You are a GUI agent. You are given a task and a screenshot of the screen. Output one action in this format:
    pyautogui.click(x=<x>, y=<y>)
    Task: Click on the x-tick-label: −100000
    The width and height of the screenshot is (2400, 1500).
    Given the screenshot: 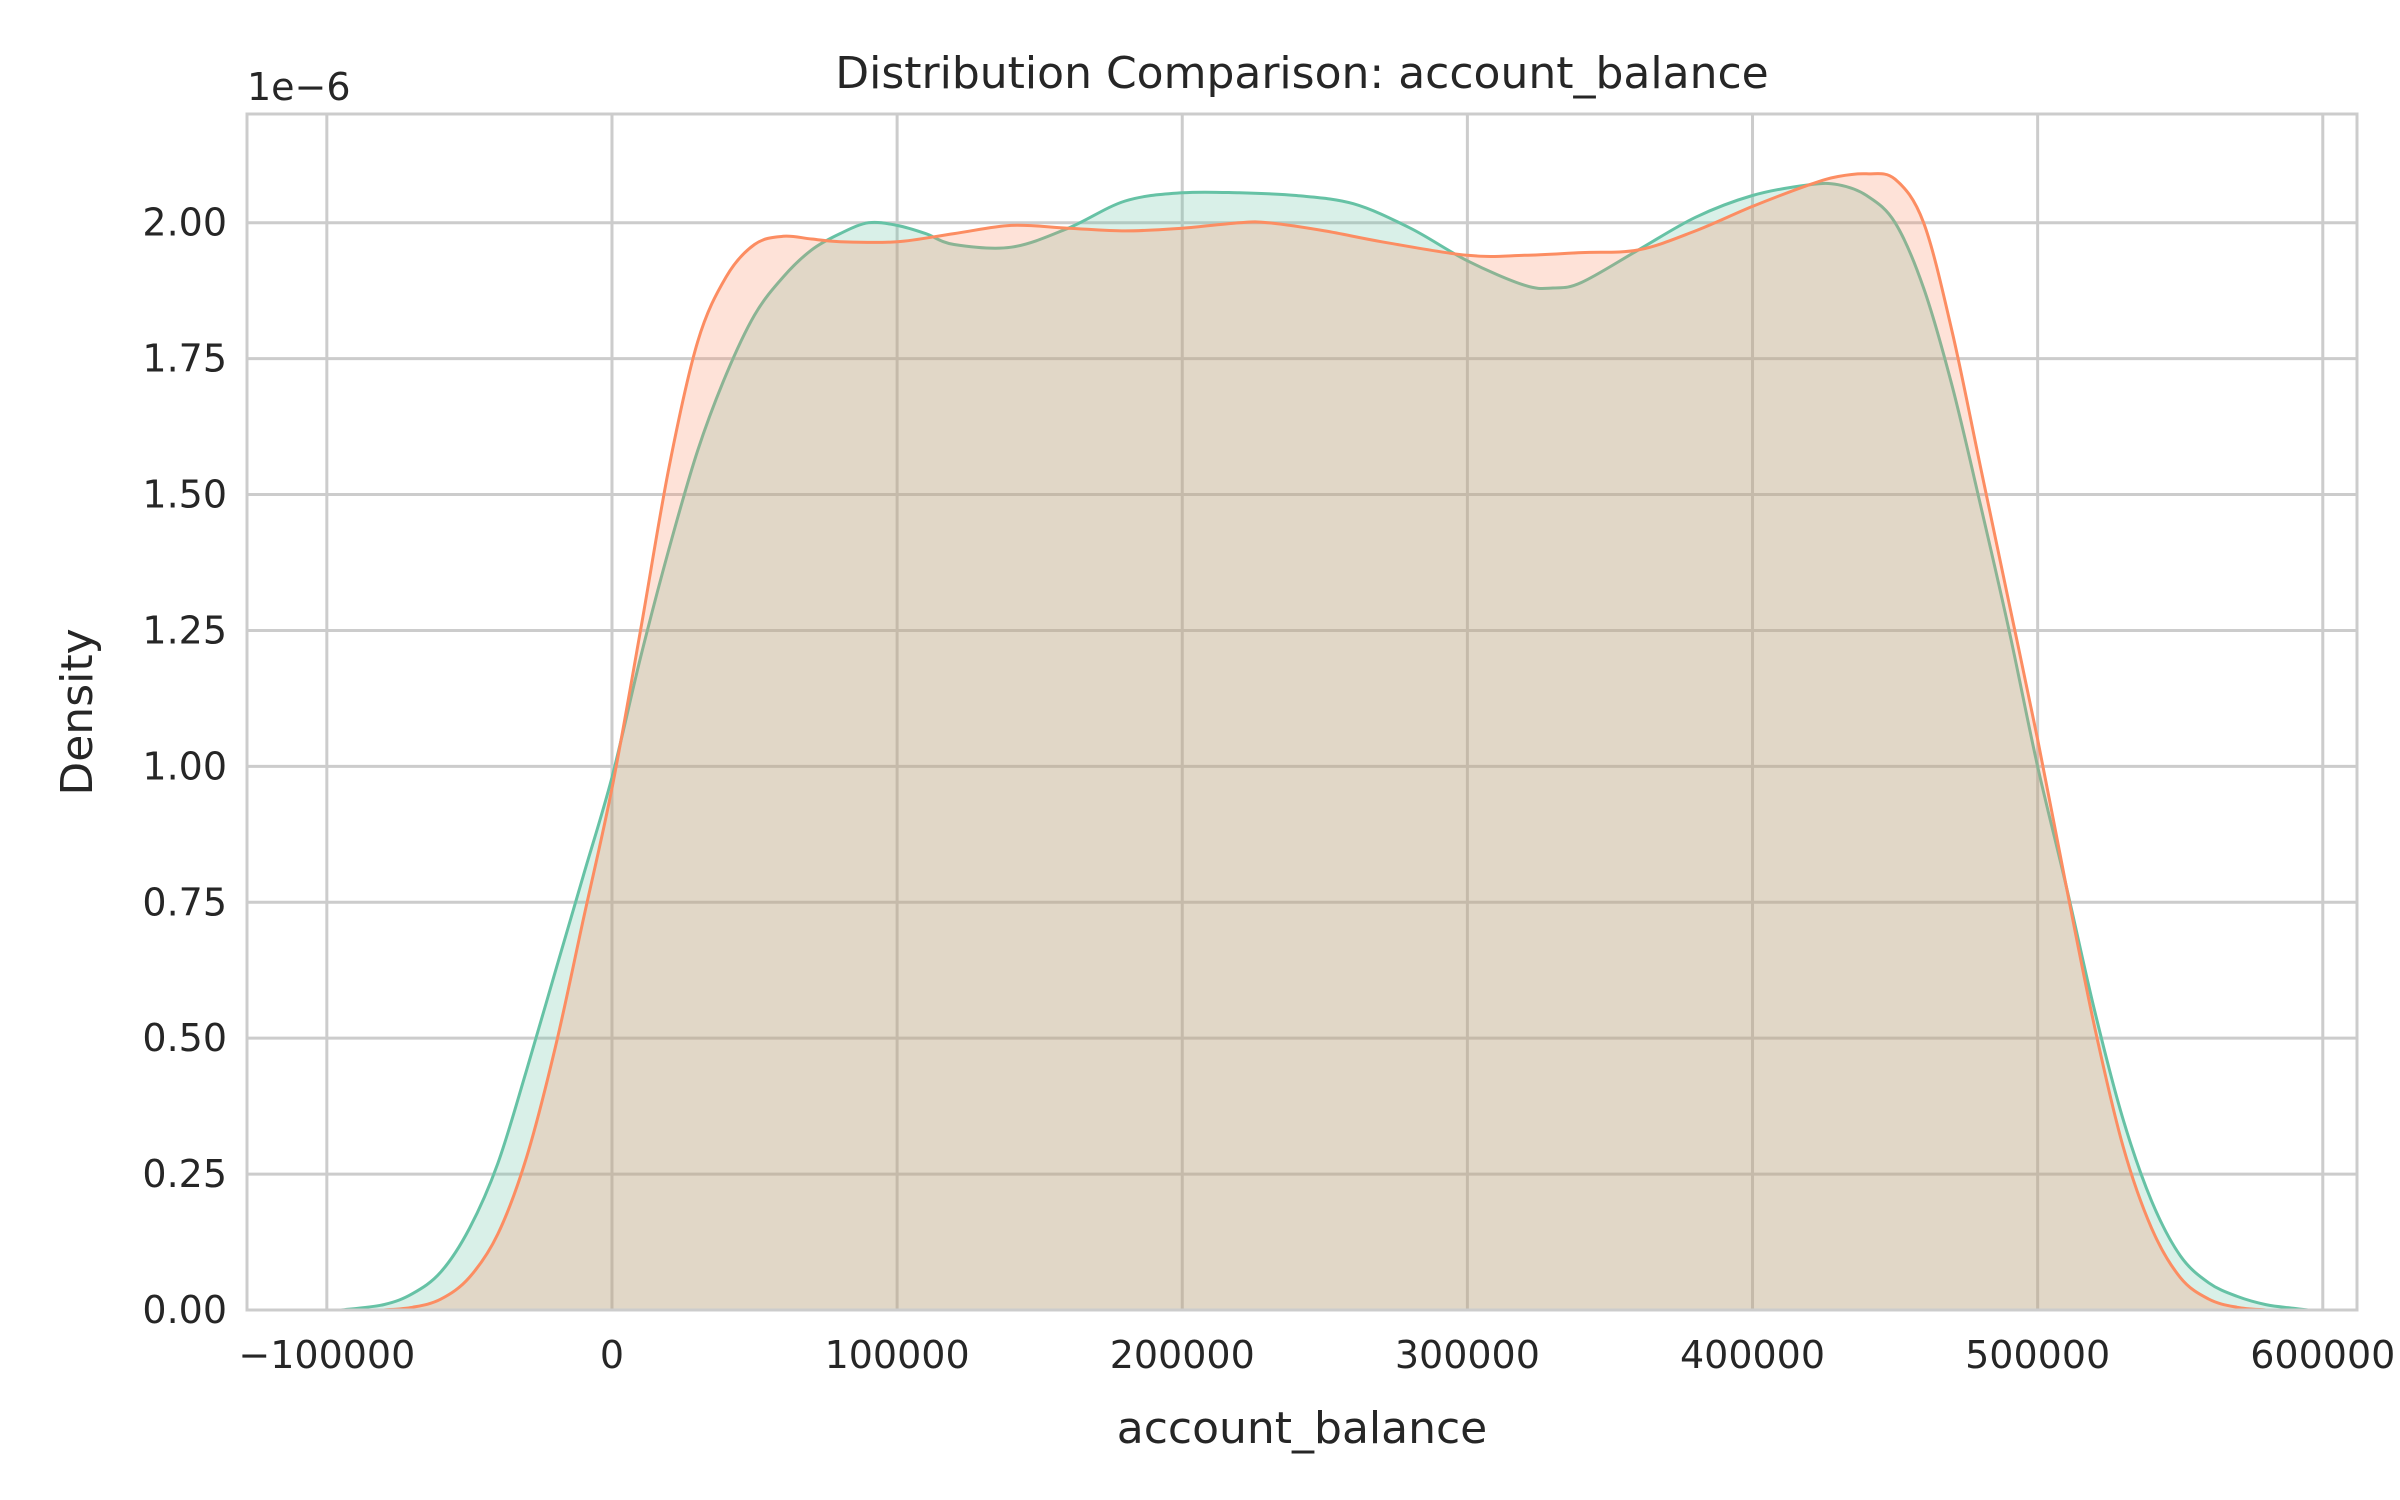 What is the action you would take?
    pyautogui.click(x=326, y=1355)
    